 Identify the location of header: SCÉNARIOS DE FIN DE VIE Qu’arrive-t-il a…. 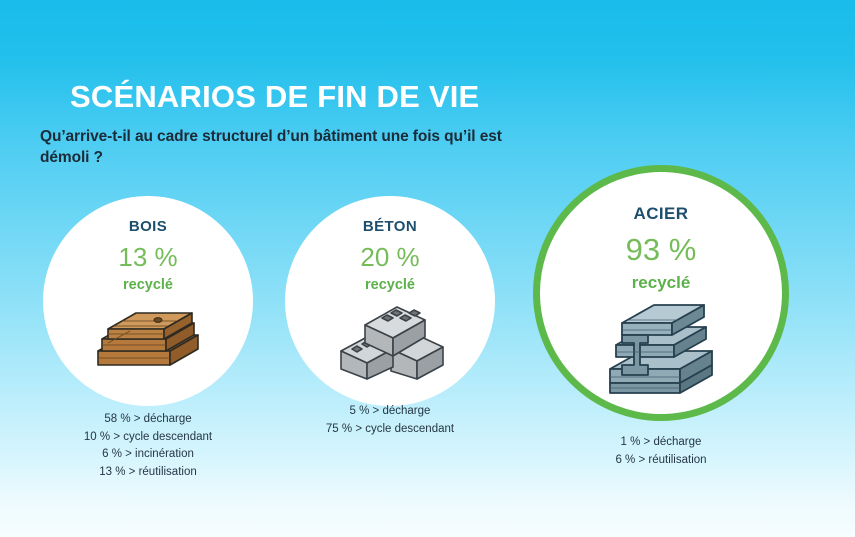
(290, 123).